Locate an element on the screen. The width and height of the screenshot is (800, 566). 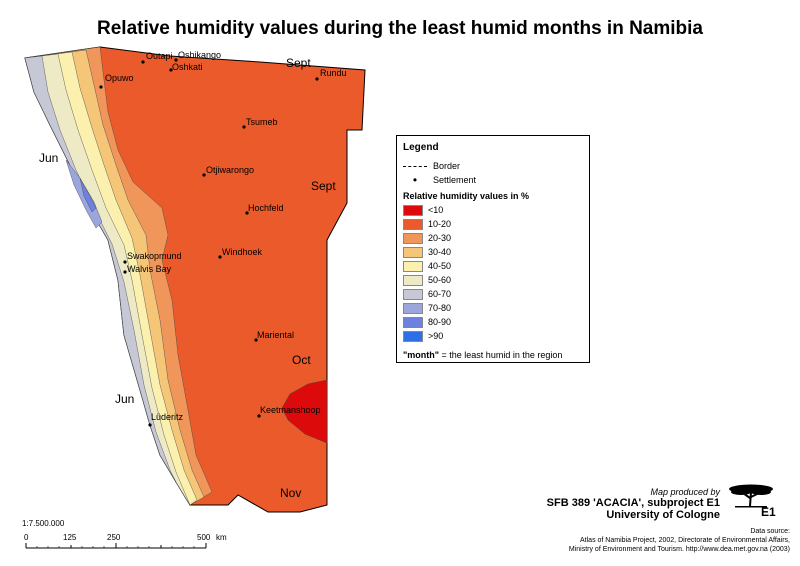
settlement-swakopmund: Swakopmund is located at coordinates (152, 257).